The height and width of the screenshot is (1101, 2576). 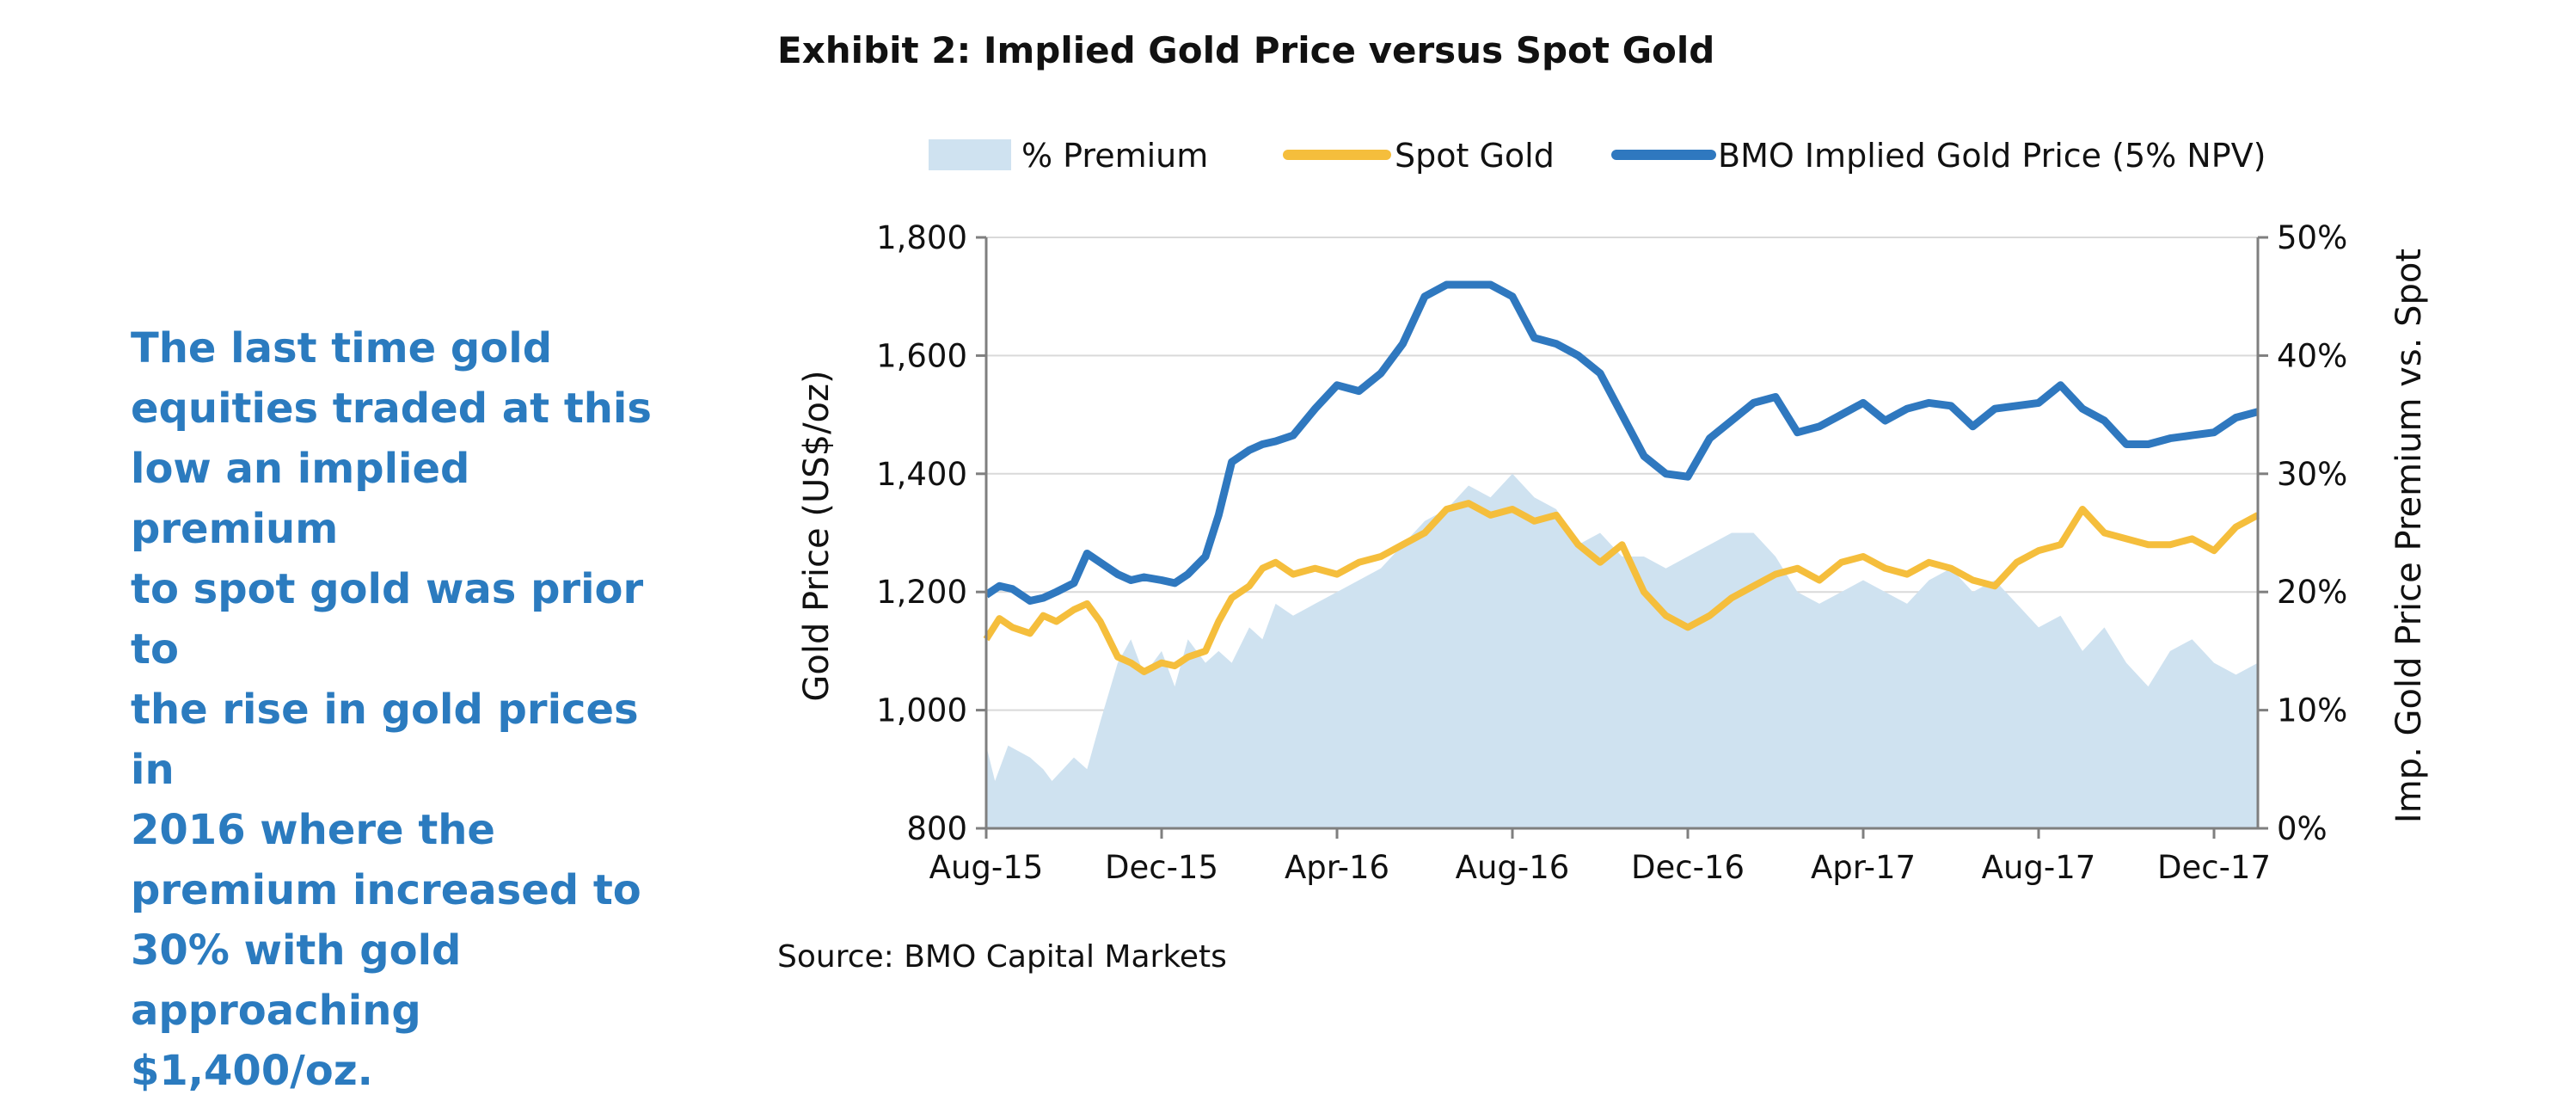 I want to click on y-tick-label-left: 1,600, so click(x=921, y=355).